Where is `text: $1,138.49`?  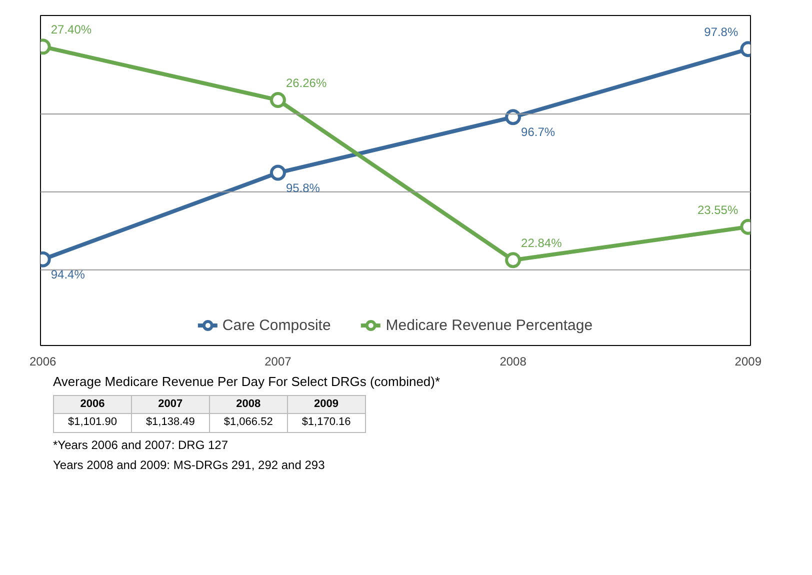
text: $1,138.49 is located at coordinates (170, 423).